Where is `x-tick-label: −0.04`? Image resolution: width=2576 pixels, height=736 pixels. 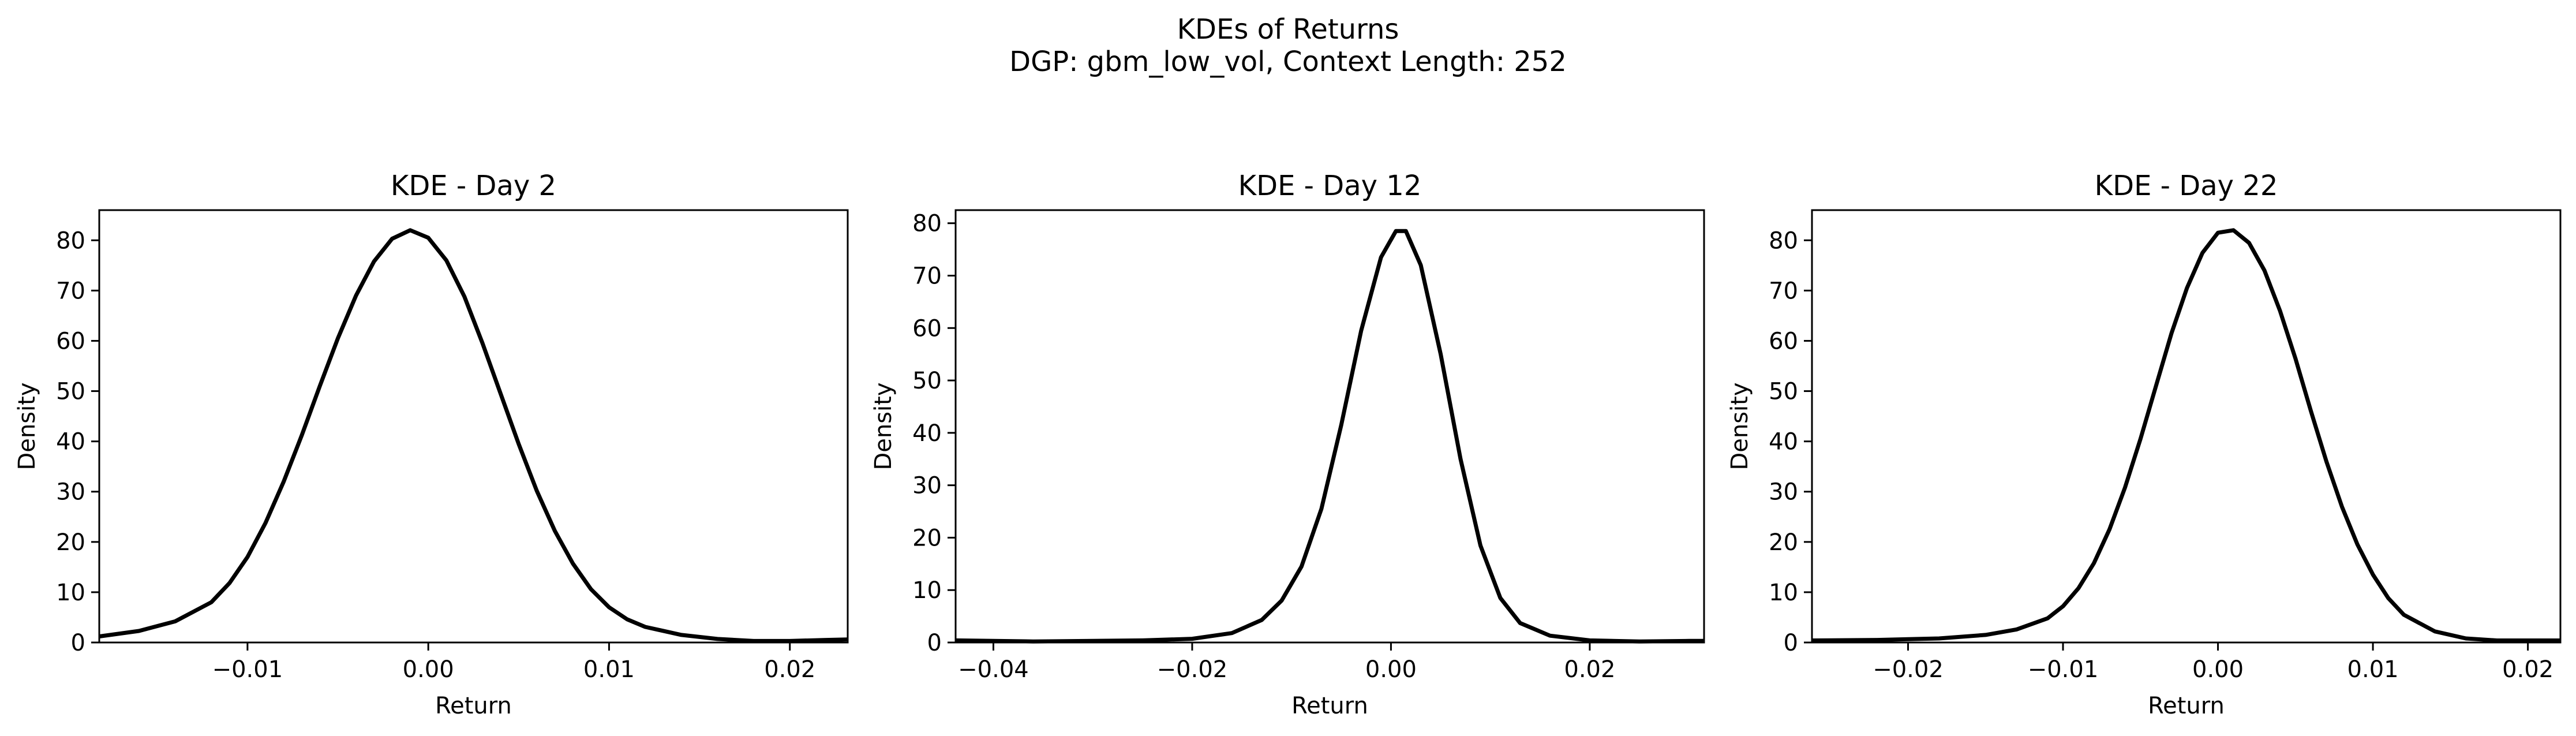 x-tick-label: −0.04 is located at coordinates (994, 669).